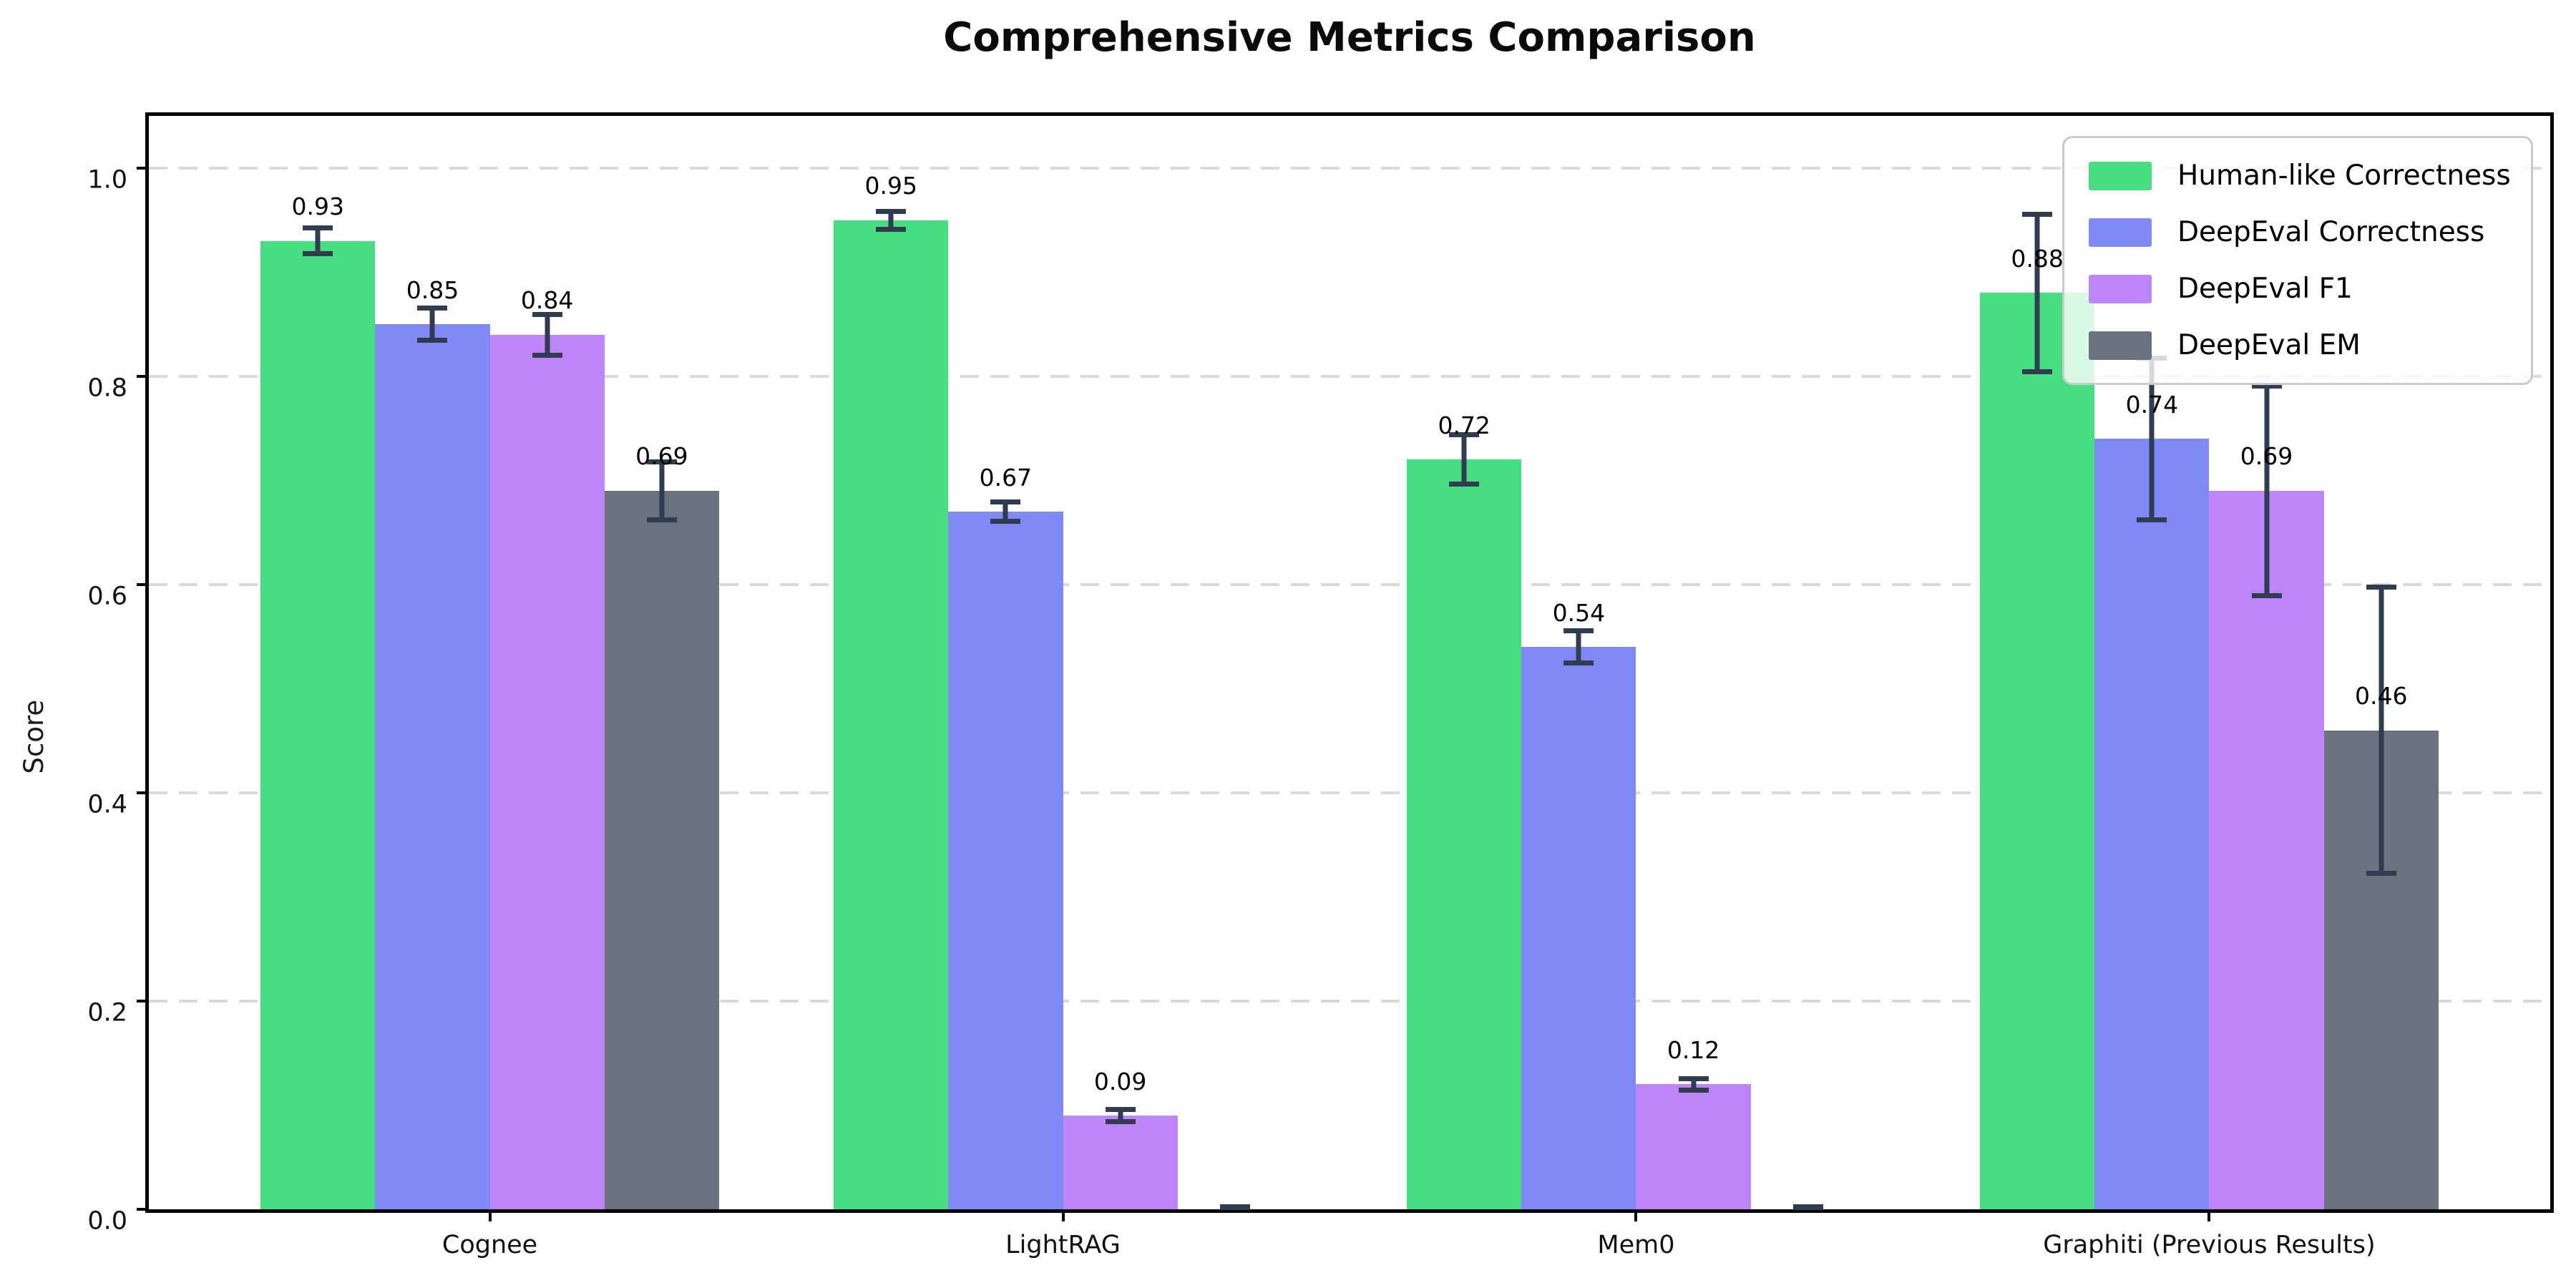  What do you see at coordinates (2331, 232) in the screenshot?
I see `legend-label: DeepEval Correctness` at bounding box center [2331, 232].